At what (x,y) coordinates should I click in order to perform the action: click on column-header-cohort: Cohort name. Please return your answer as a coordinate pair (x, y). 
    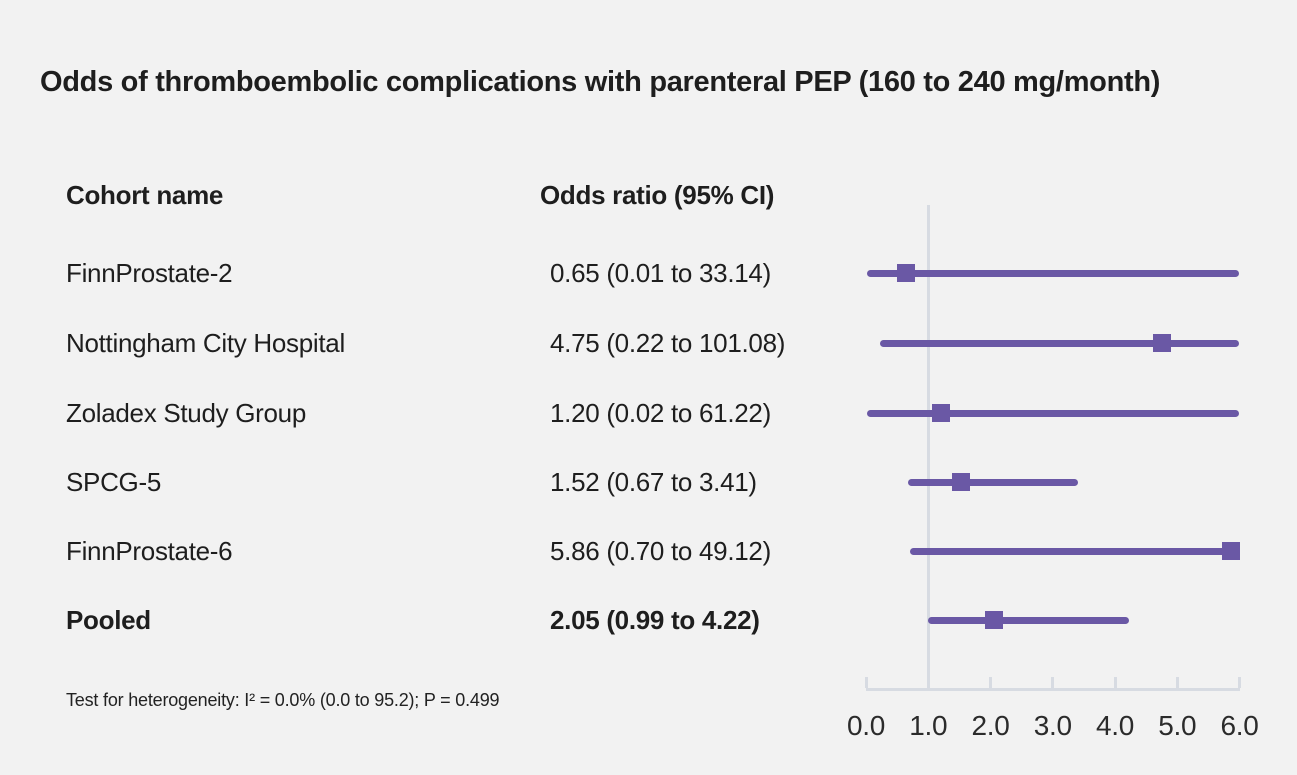
    Looking at the image, I should click on (145, 195).